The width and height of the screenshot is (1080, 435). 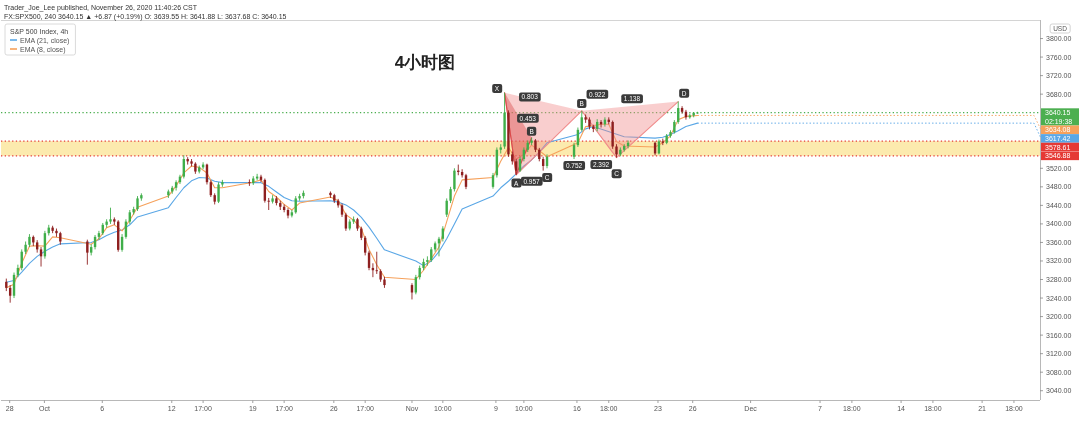 I want to click on title: 4小时图, so click(x=425, y=62).